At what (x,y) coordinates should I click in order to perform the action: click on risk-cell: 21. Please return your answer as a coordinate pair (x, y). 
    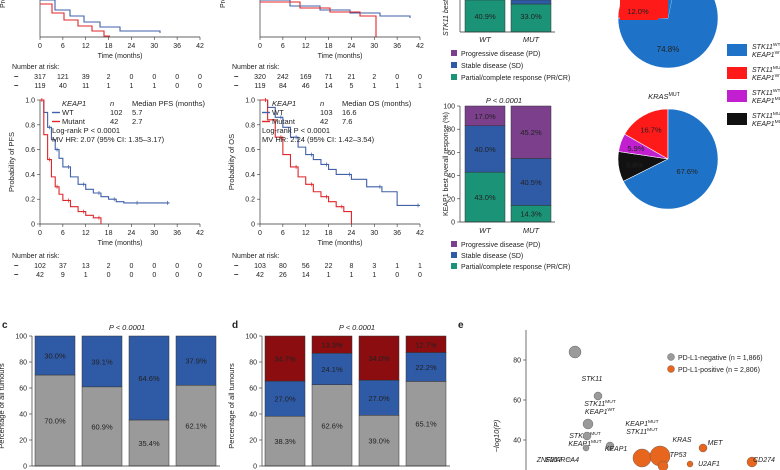
    Looking at the image, I should click on (352, 77).